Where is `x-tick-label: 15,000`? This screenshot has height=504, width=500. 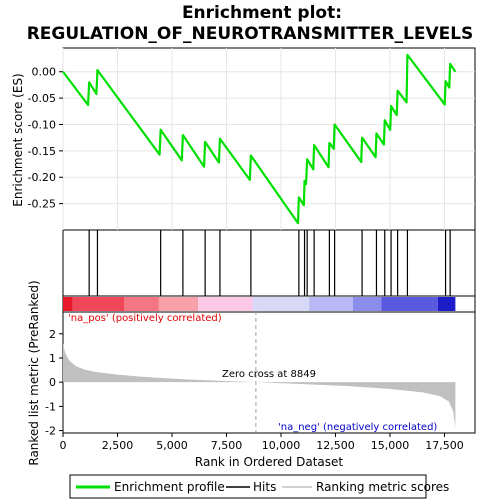 x-tick-label: 15,000 is located at coordinates (390, 445).